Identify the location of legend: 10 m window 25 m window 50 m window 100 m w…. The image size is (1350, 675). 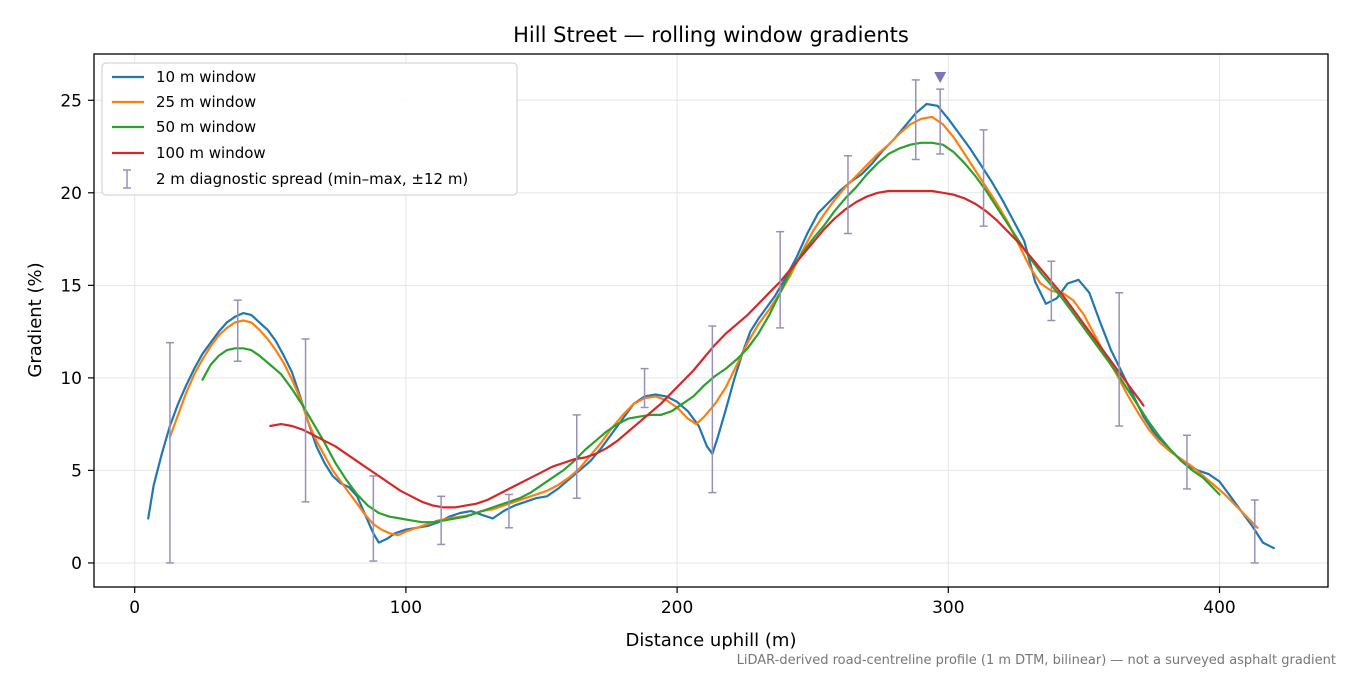
(309, 129).